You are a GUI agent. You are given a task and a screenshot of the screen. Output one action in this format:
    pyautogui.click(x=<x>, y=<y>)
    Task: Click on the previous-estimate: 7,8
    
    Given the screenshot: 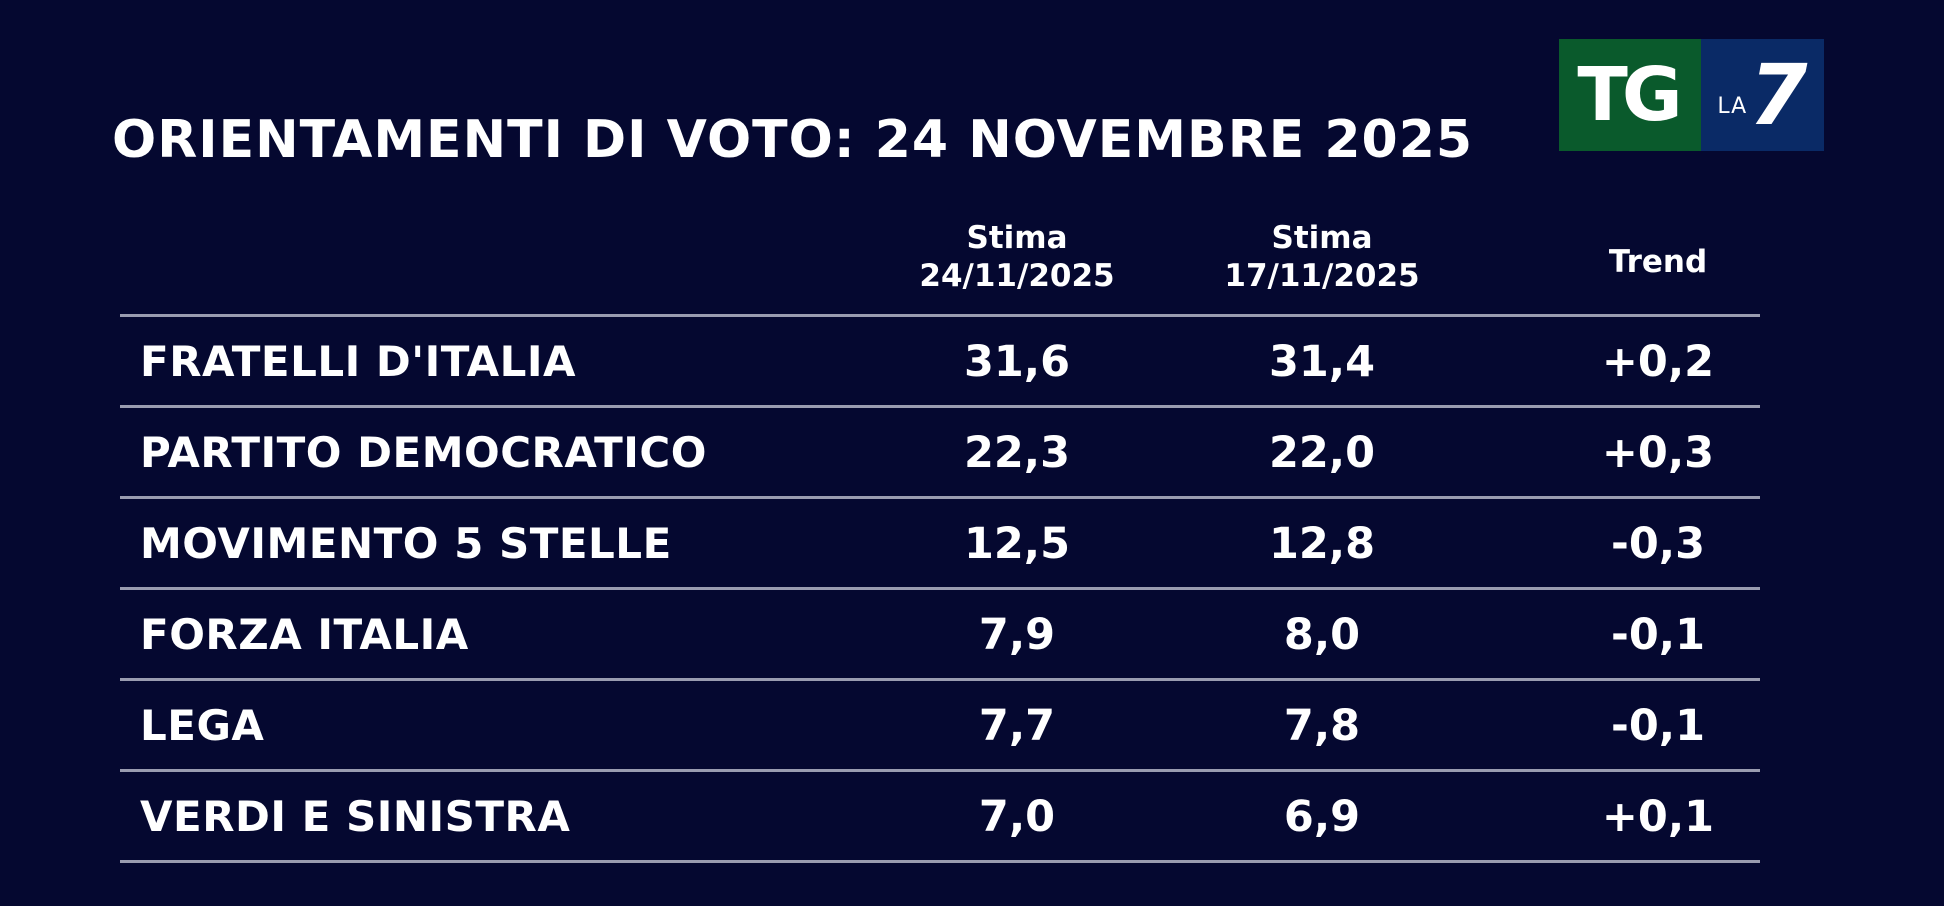 What is the action you would take?
    pyautogui.click(x=1322, y=726)
    